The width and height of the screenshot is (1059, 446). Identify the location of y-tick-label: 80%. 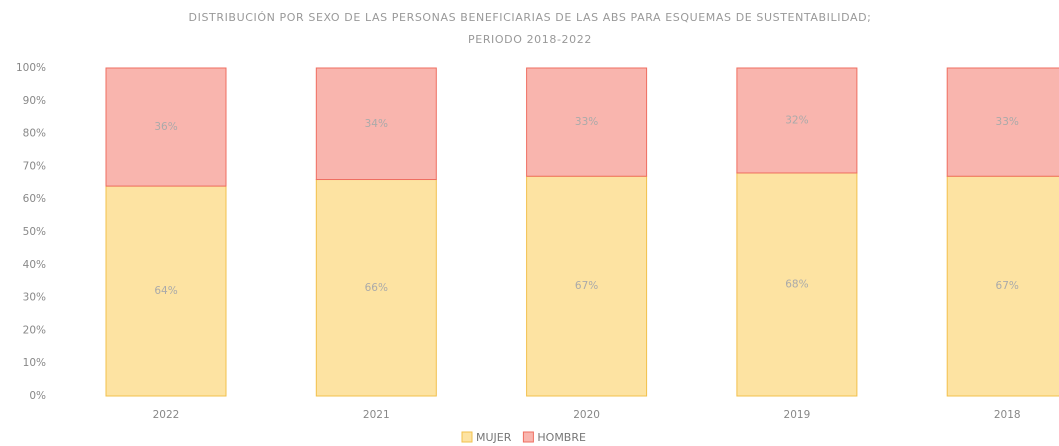
(34, 134).